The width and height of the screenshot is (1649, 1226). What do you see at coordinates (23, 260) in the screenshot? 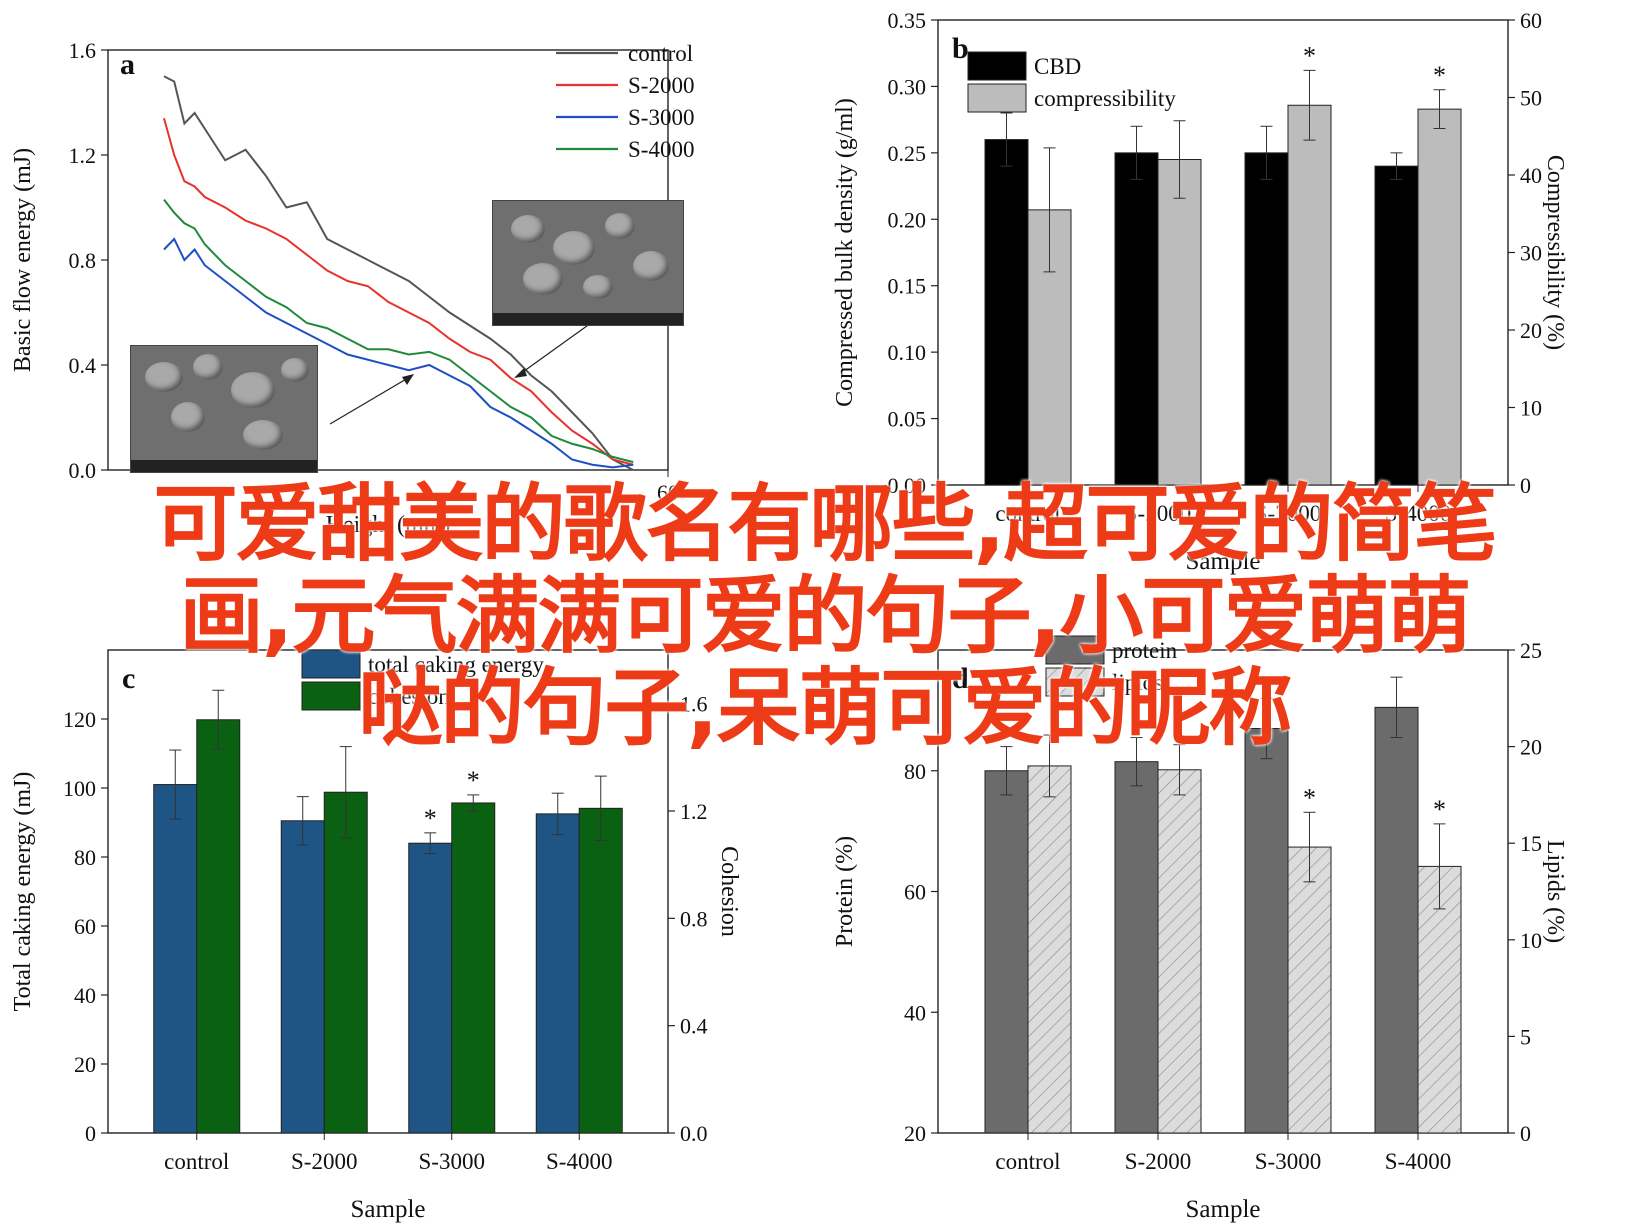
I see `panel-a-y-axis-label: Basic flow energy (mJ)` at bounding box center [23, 260].